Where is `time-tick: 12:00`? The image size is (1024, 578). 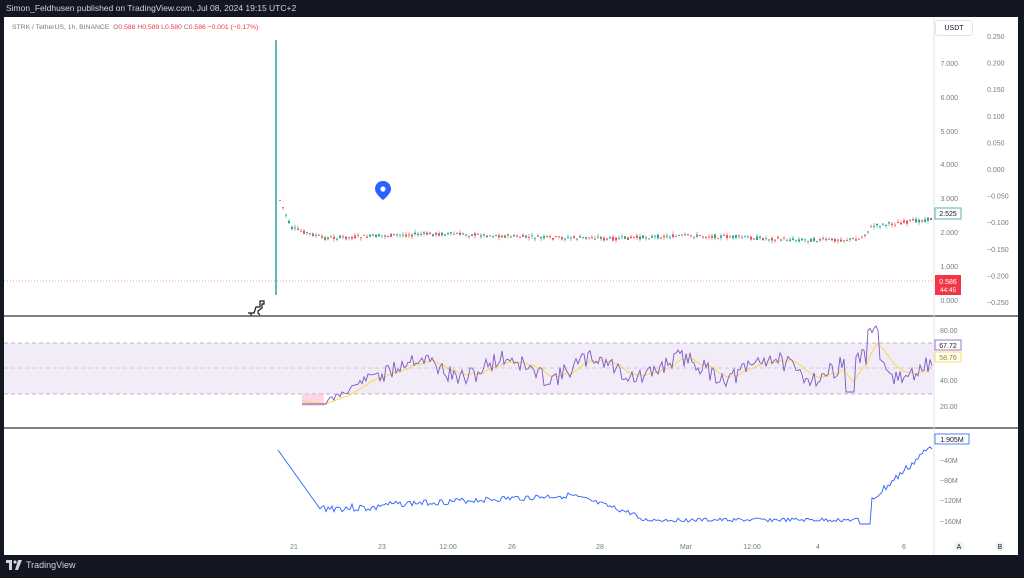 time-tick: 12:00 is located at coordinates (752, 547).